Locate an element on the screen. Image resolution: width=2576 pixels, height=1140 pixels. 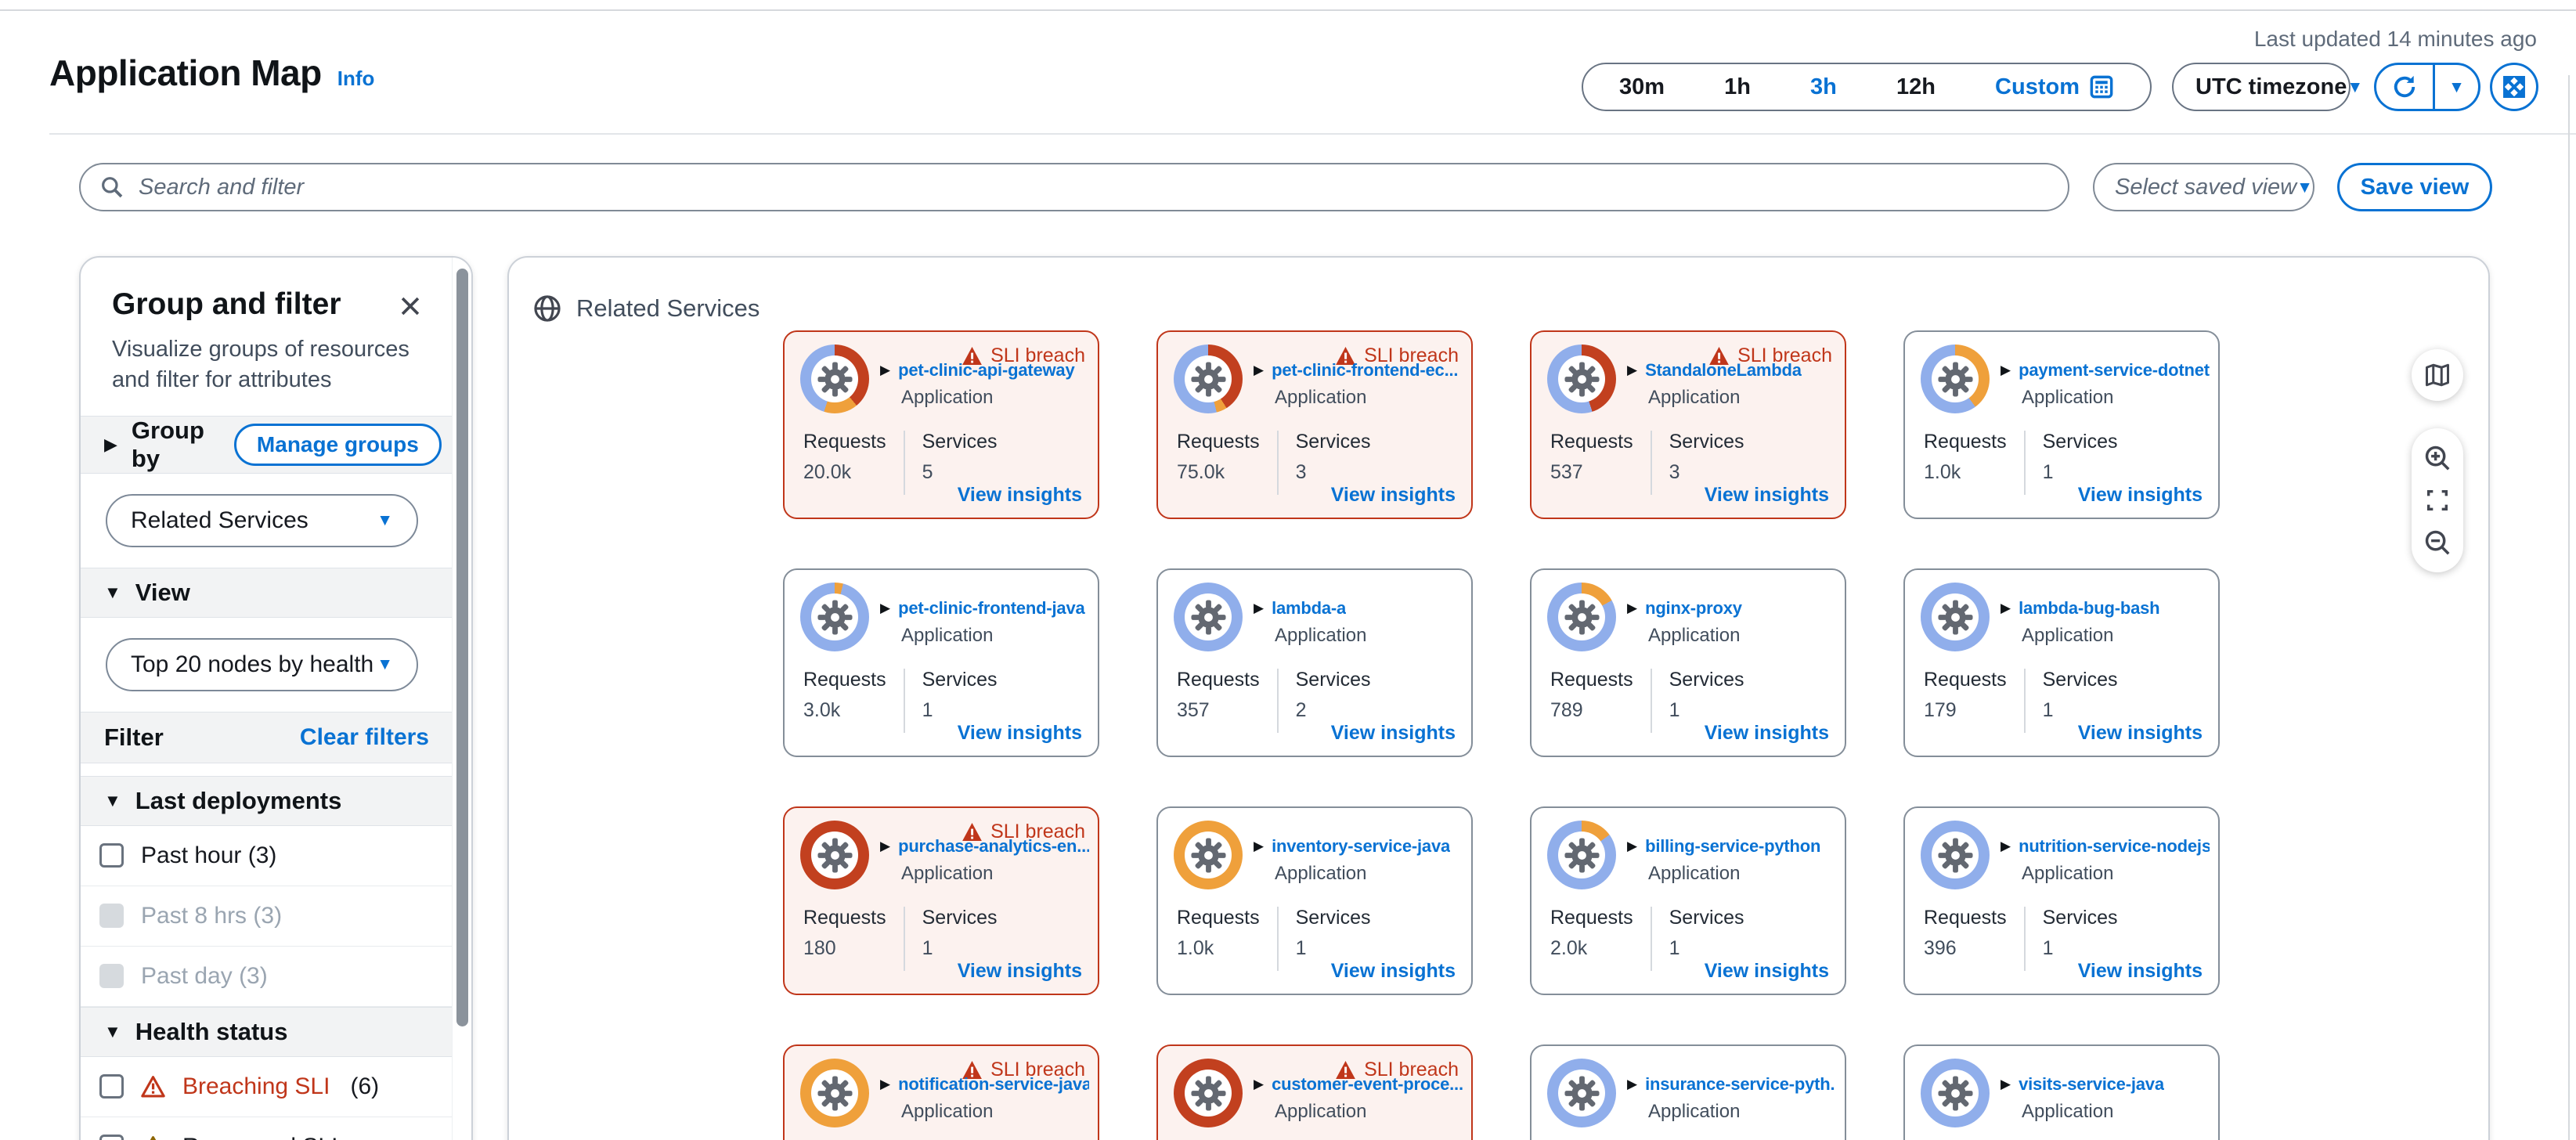
clear-filters-link: Clear filters is located at coordinates (364, 736).